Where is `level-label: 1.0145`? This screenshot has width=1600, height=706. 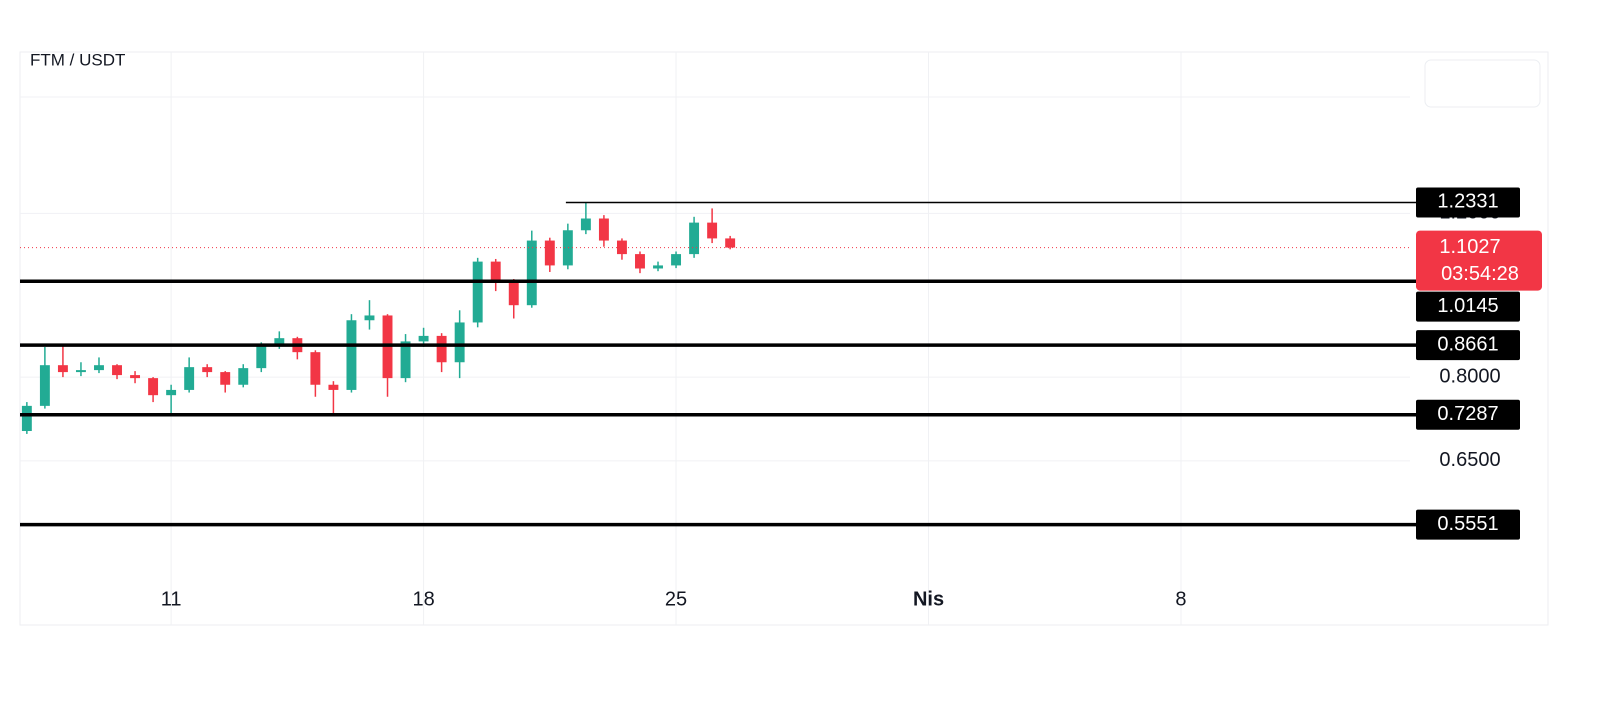
level-label: 1.0145 is located at coordinates (1467, 306).